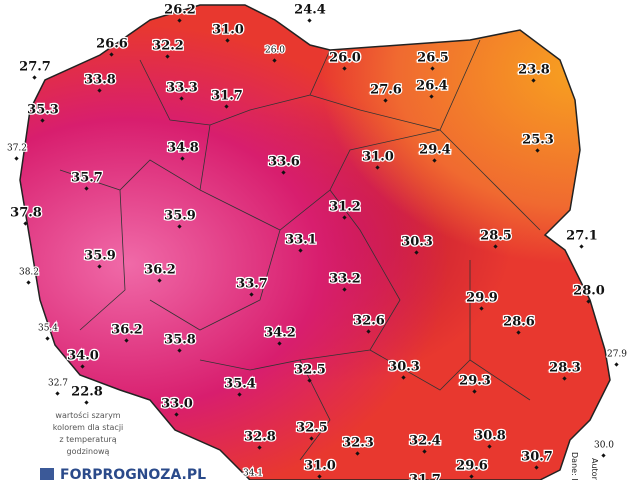 The height and width of the screenshot is (480, 640). What do you see at coordinates (310, 10) in the screenshot?
I see `station-temp: 24.4` at bounding box center [310, 10].